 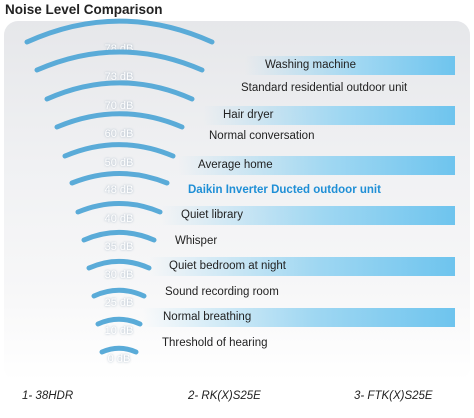 What do you see at coordinates (393, 396) in the screenshot?
I see `footer-model-3: 3- FTK(X)S25E` at bounding box center [393, 396].